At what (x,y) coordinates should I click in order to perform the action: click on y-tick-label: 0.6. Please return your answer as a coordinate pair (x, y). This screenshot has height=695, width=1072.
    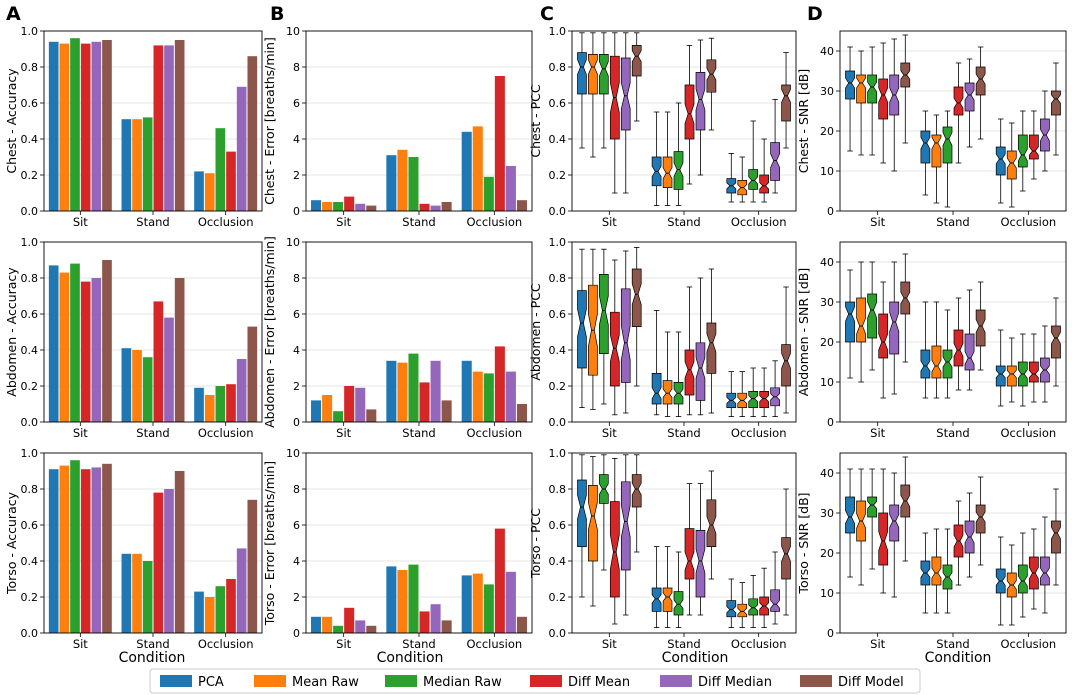
    Looking at the image, I should click on (30, 314).